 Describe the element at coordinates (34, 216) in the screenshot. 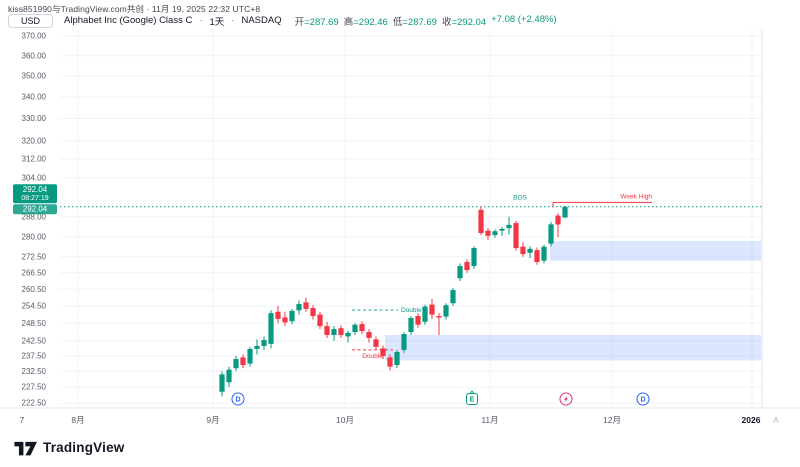

I see `price-tick-label: 288.00` at that location.